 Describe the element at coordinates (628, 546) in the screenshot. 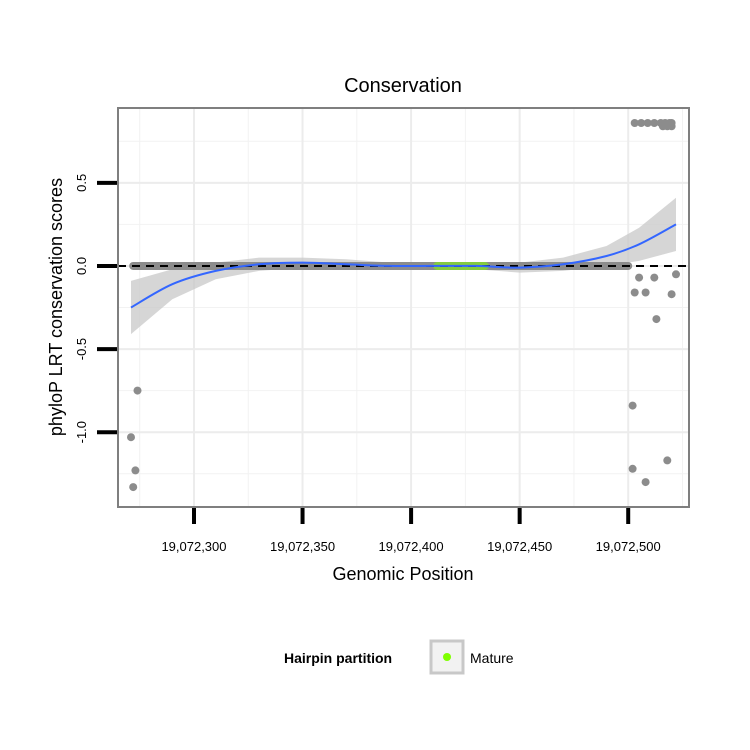

I see `x-tick-label-4: 19,072,500` at that location.